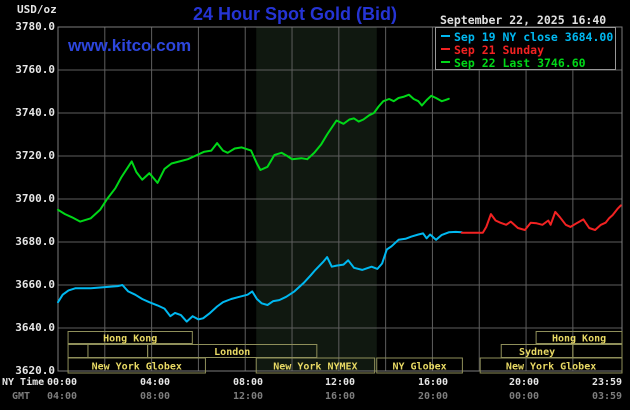 Image resolution: width=630 pixels, height=410 pixels. I want to click on session-label: NY Globex, so click(419, 367).